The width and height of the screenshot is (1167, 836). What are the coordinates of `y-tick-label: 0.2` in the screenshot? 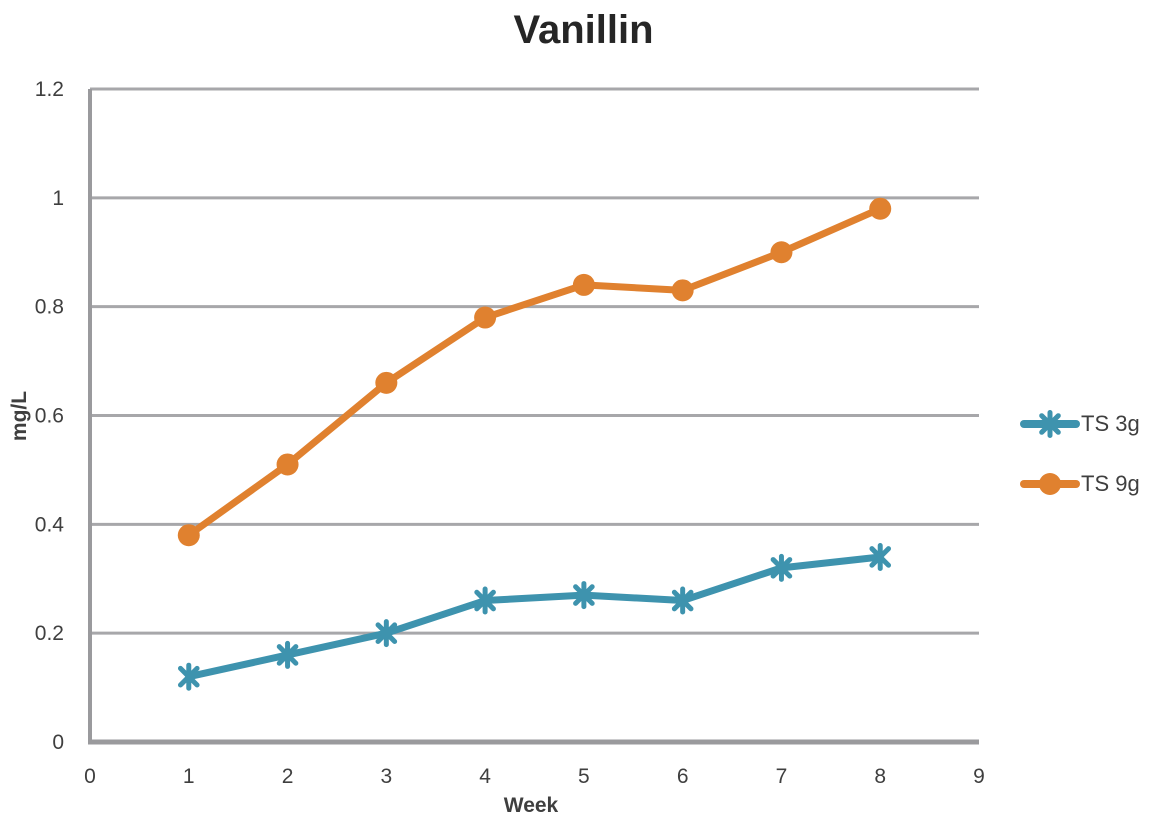 It's located at (49, 633).